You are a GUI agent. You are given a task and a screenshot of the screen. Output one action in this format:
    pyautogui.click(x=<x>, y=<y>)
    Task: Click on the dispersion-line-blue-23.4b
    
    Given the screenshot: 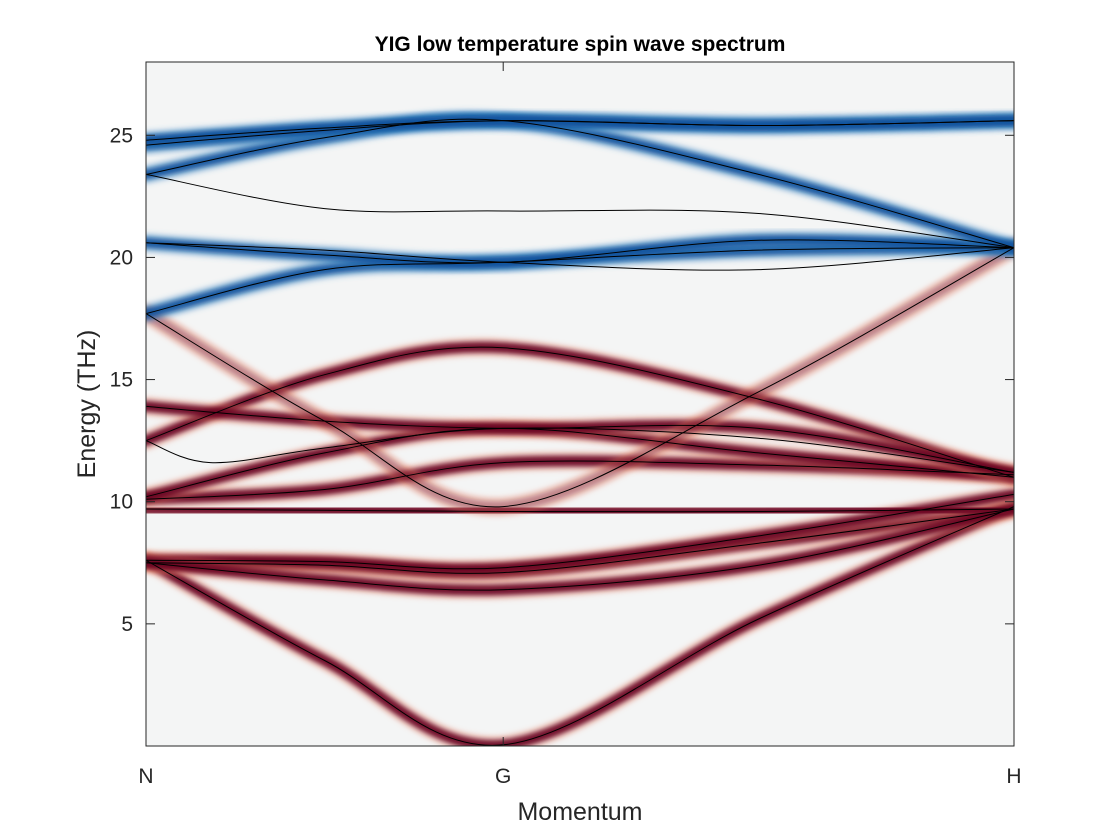 What is the action you would take?
    pyautogui.click(x=580, y=183)
    